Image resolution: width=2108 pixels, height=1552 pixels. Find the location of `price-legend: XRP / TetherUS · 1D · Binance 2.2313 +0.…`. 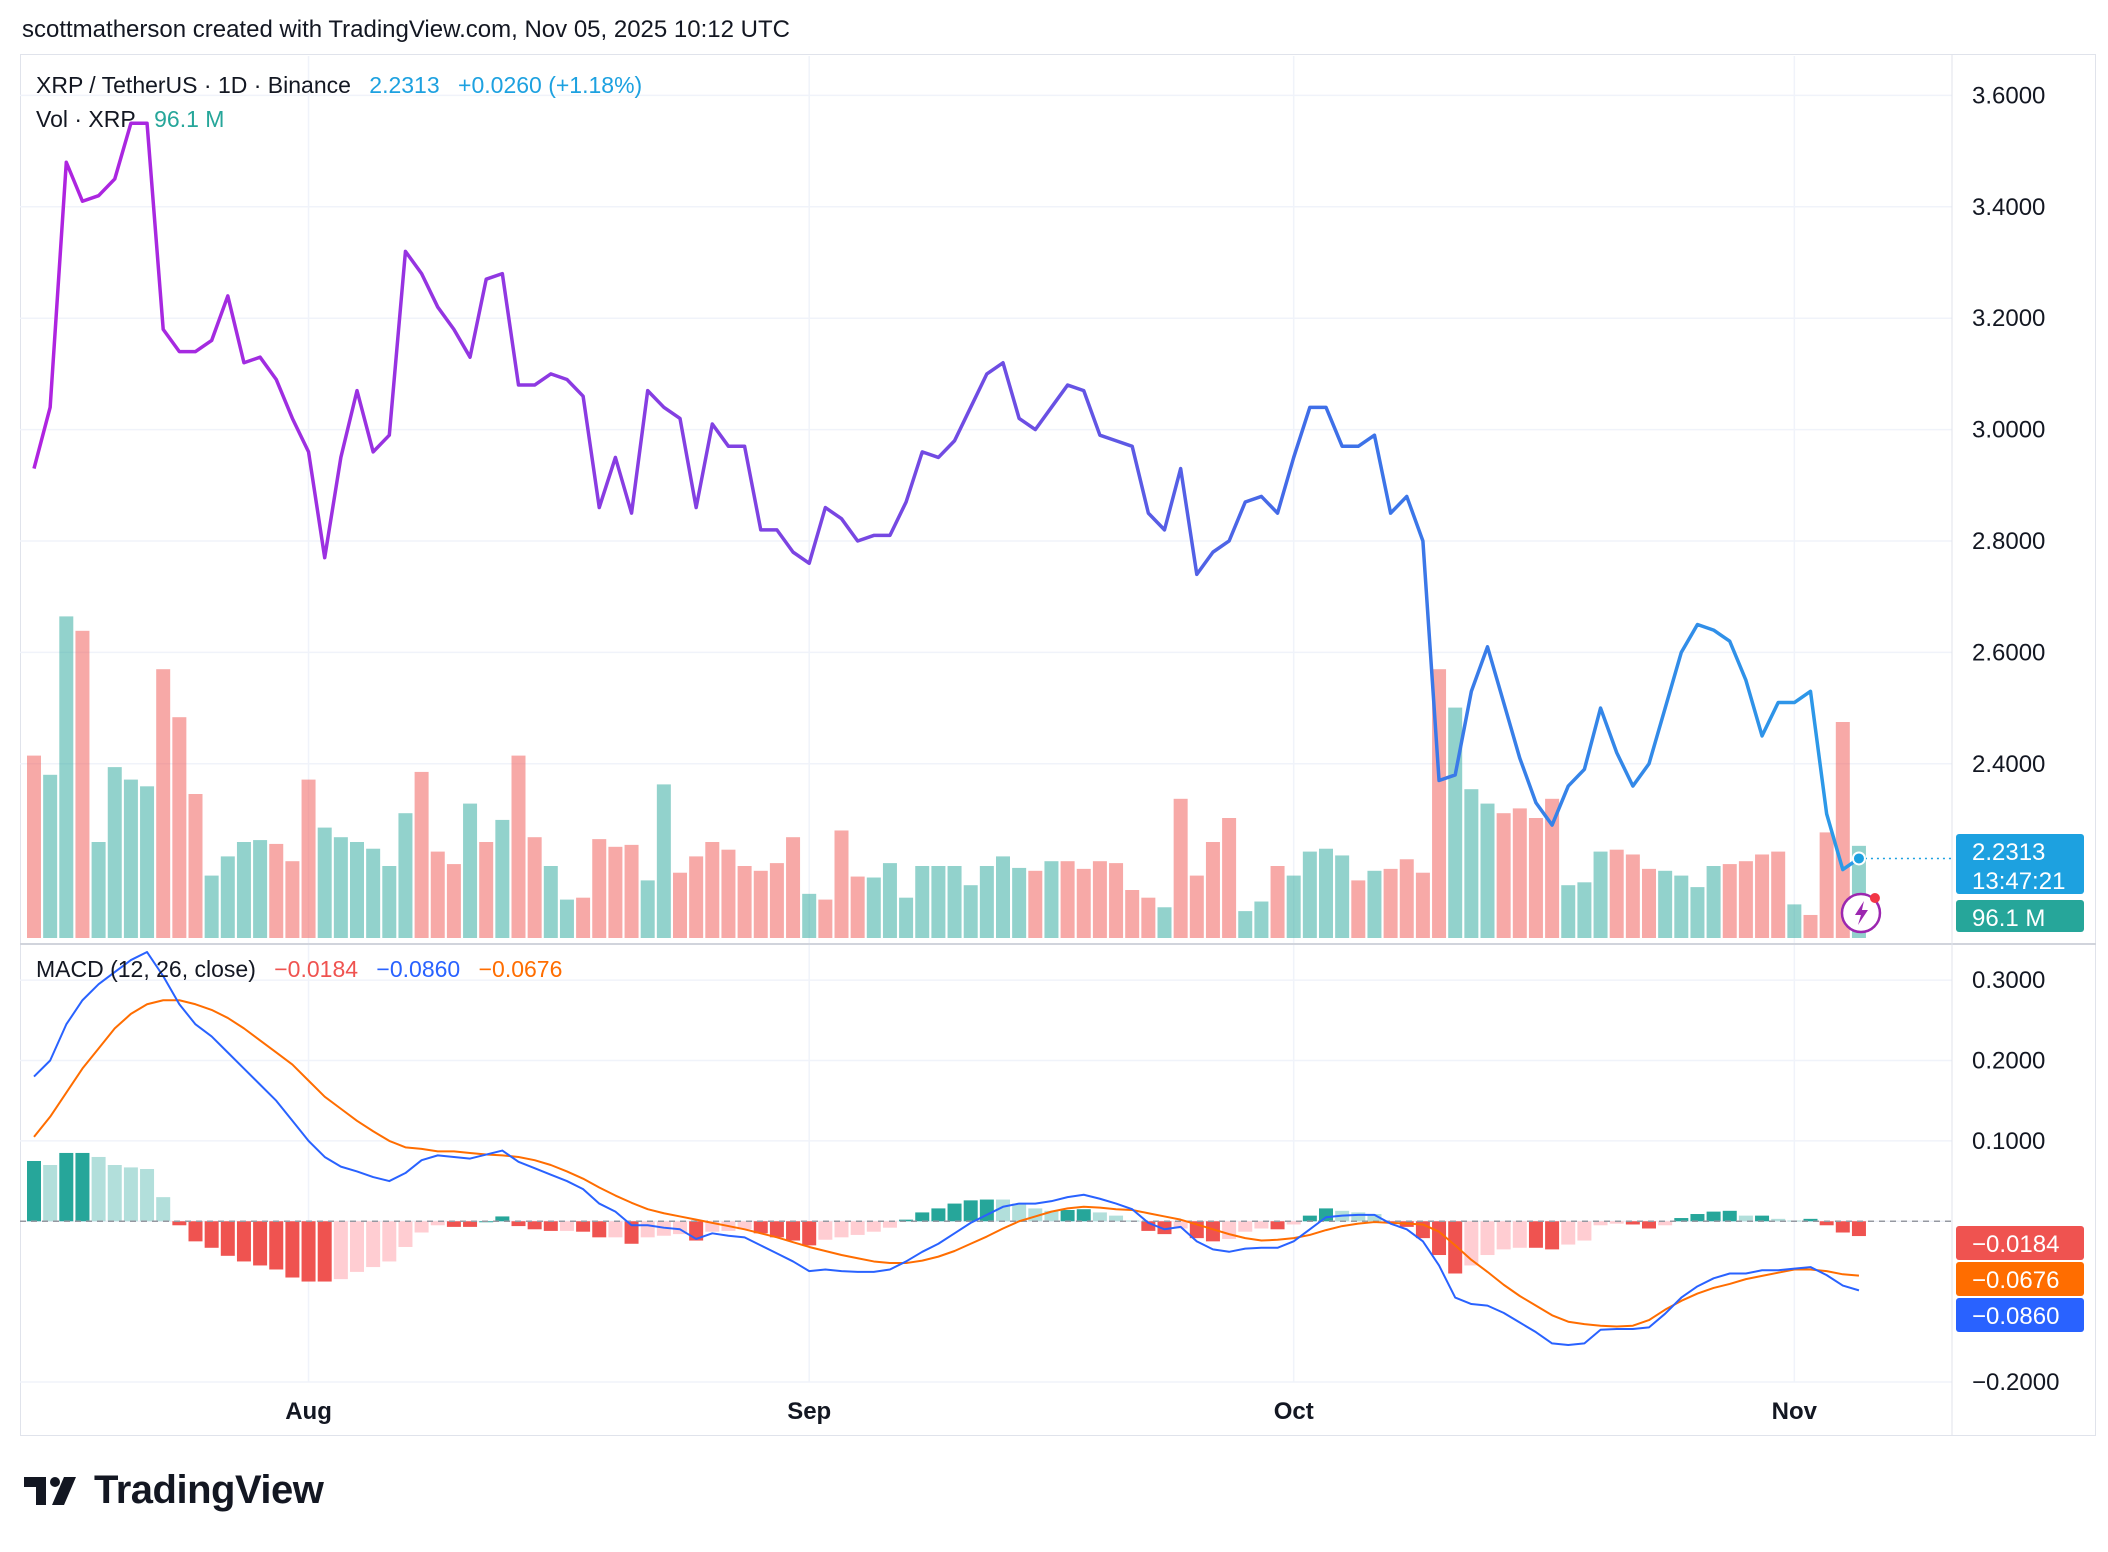

price-legend: XRP / TetherUS · 1D · Binance 2.2313 +0.… is located at coordinates (345, 85).